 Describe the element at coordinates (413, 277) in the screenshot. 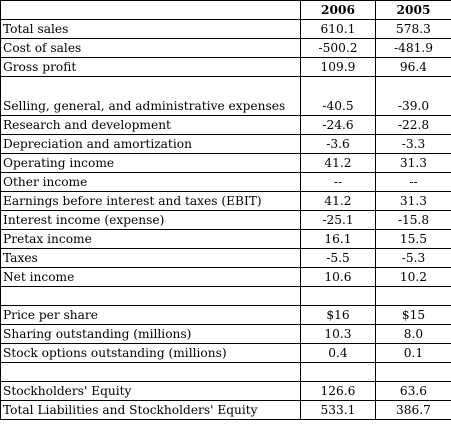

I see `value-2005: 10.2` at that location.